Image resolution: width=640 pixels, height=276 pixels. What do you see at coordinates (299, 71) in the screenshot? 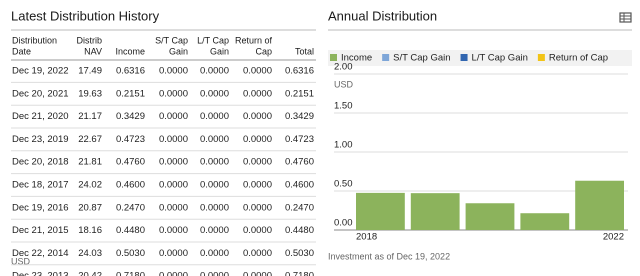
I see `table-cell: 0.6316` at bounding box center [299, 71].